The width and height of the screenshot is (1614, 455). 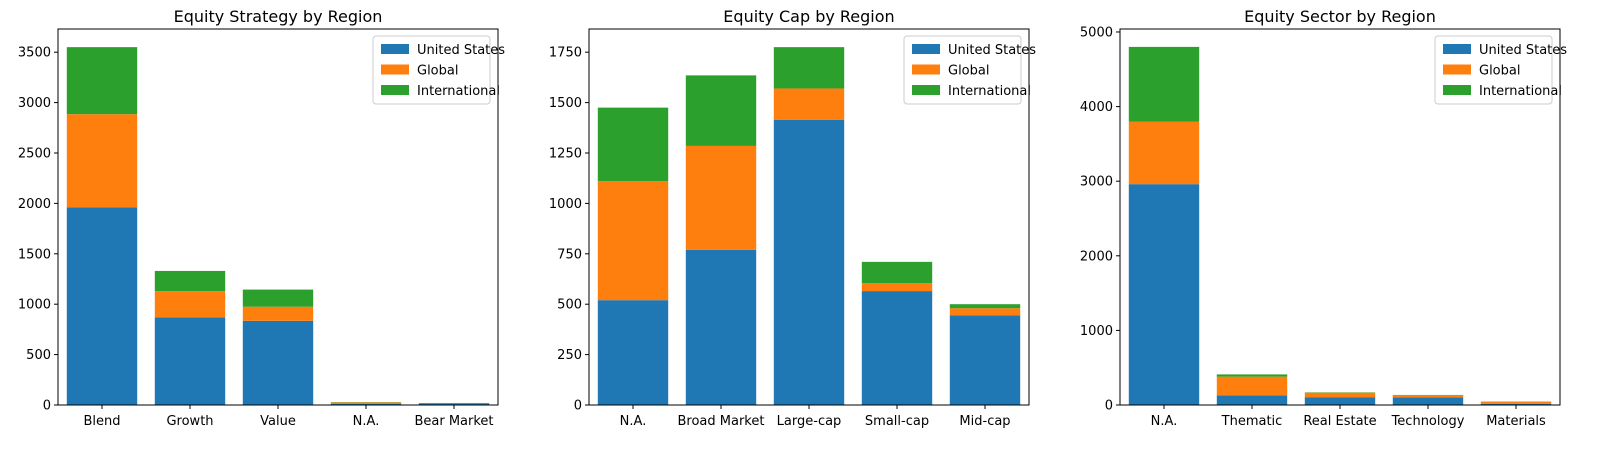 I want to click on y-tick-label: 1250, so click(x=565, y=153).